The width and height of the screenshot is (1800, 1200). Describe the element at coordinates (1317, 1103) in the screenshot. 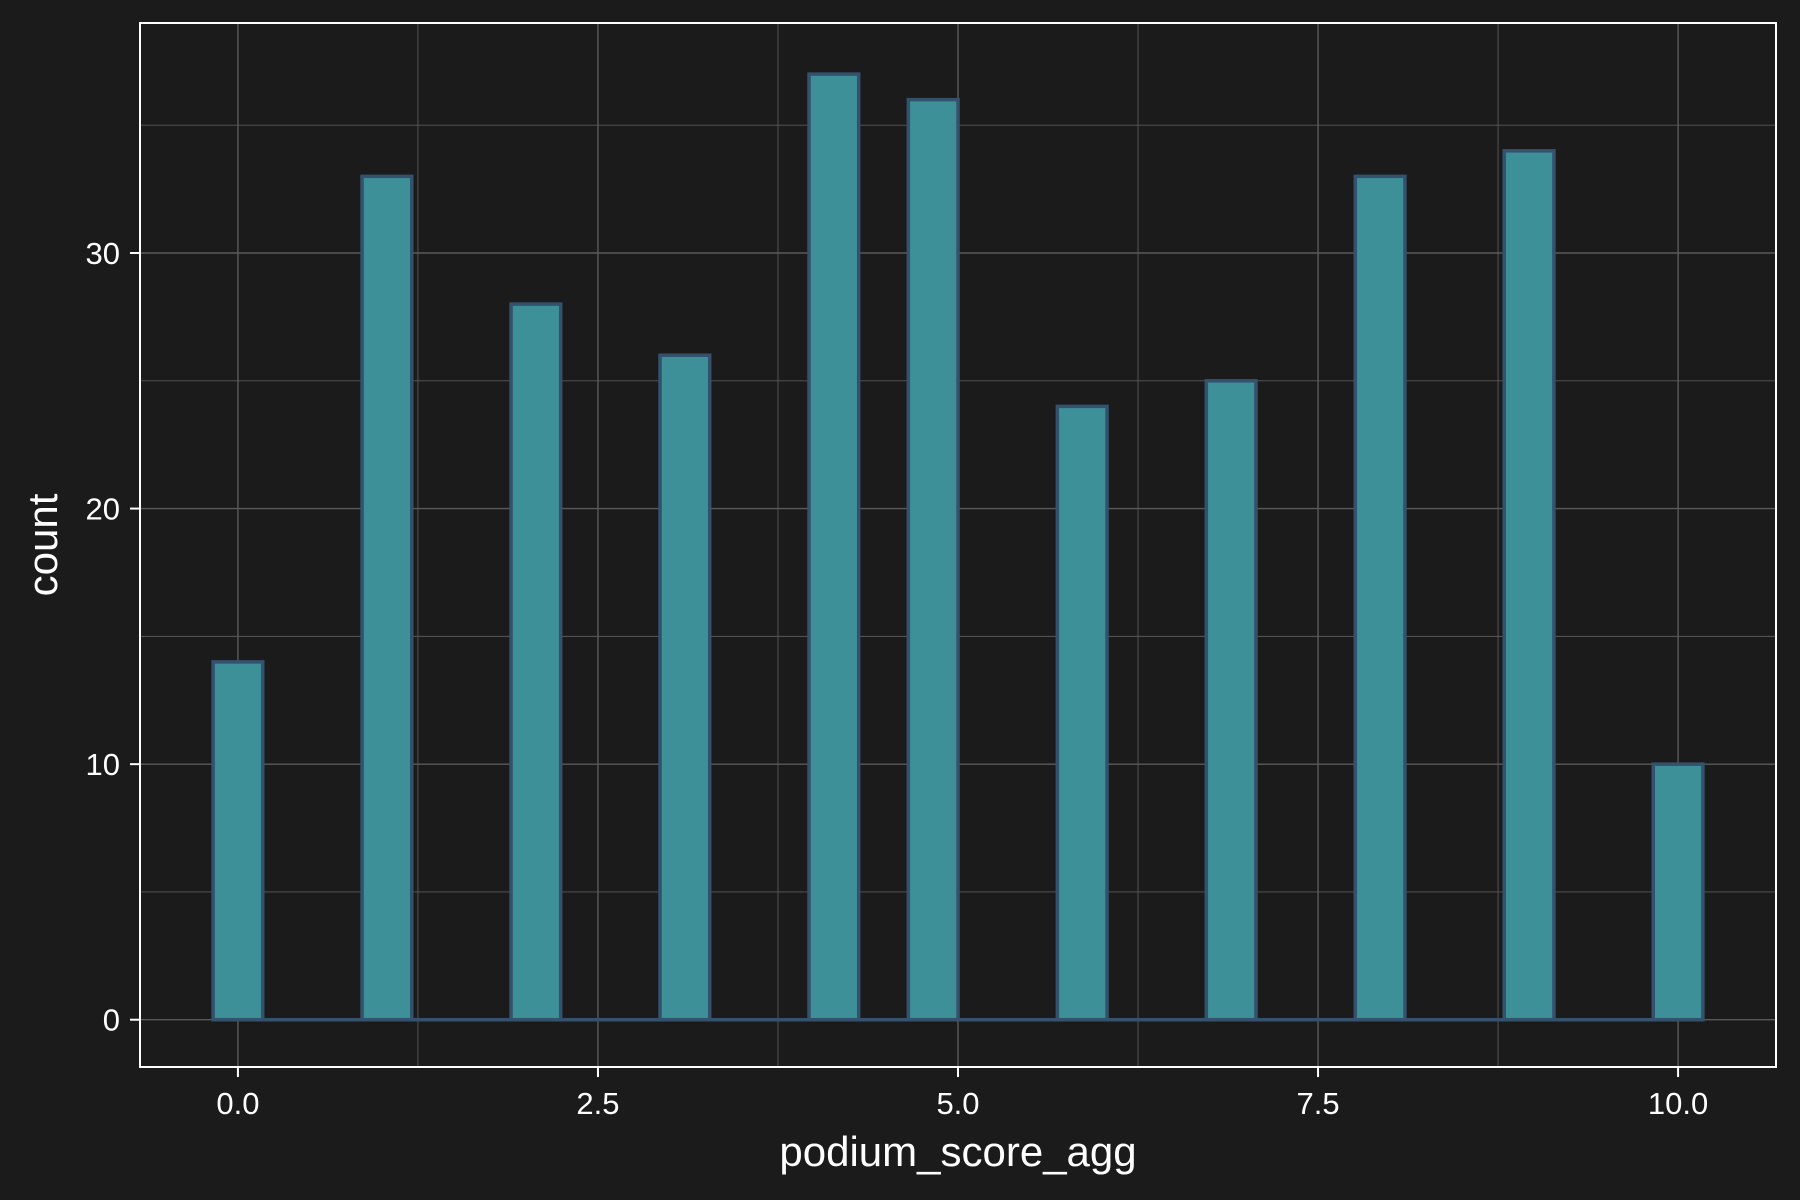

I see `x-tick-label: 7.5` at that location.